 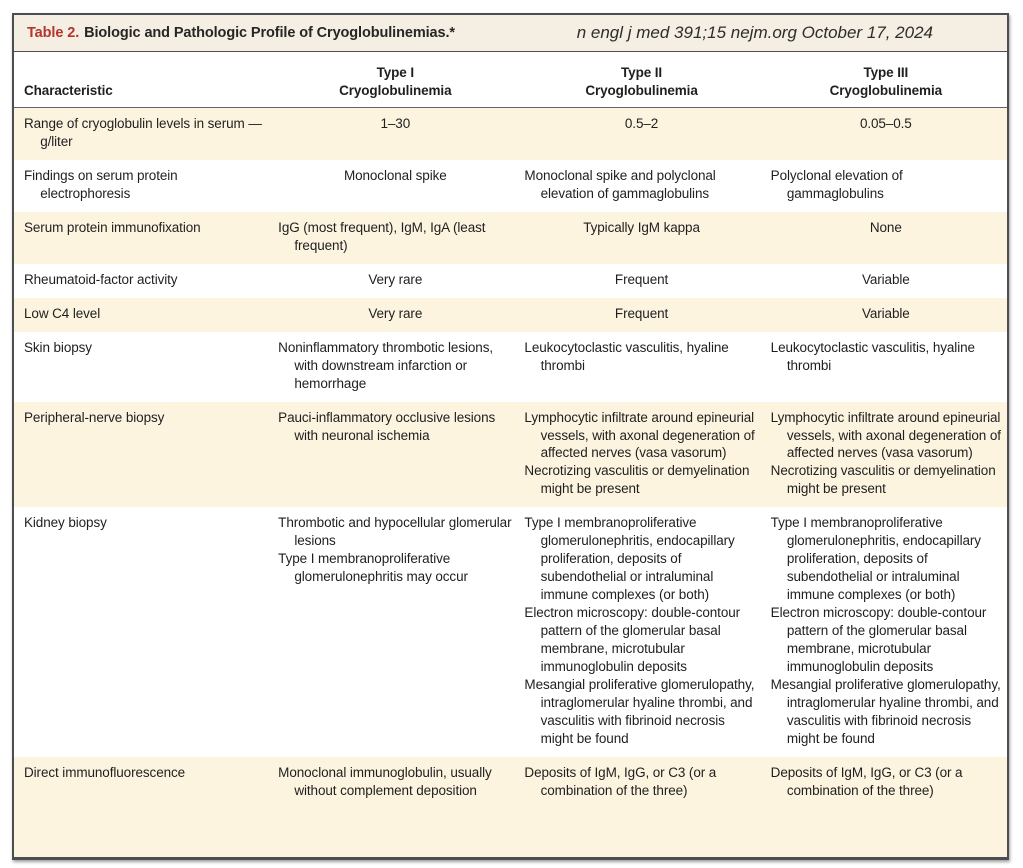 I want to click on cell-paragraph-wrap: Frequent, so click(x=641, y=314).